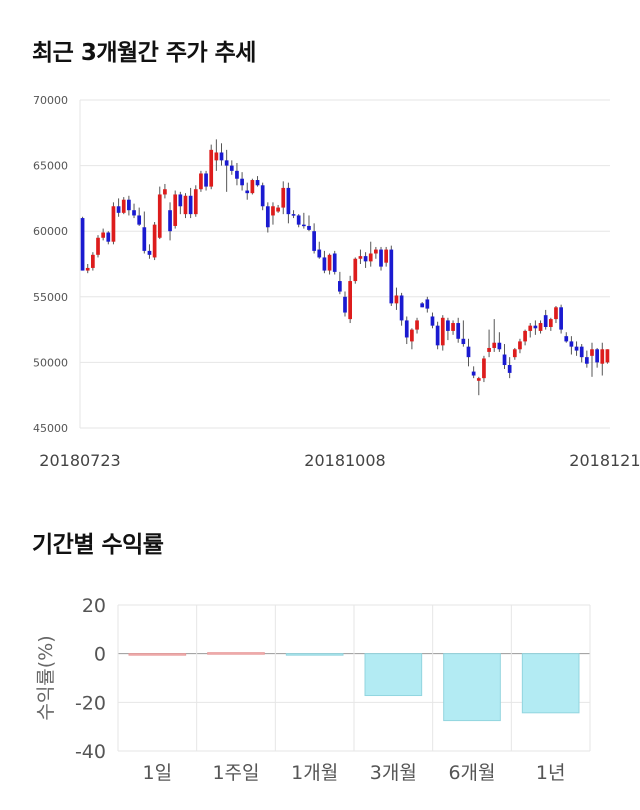 The height and width of the screenshot is (810, 640). What do you see at coordinates (79, 460) in the screenshot?
I see `x-tick-label: 20180723` at bounding box center [79, 460].